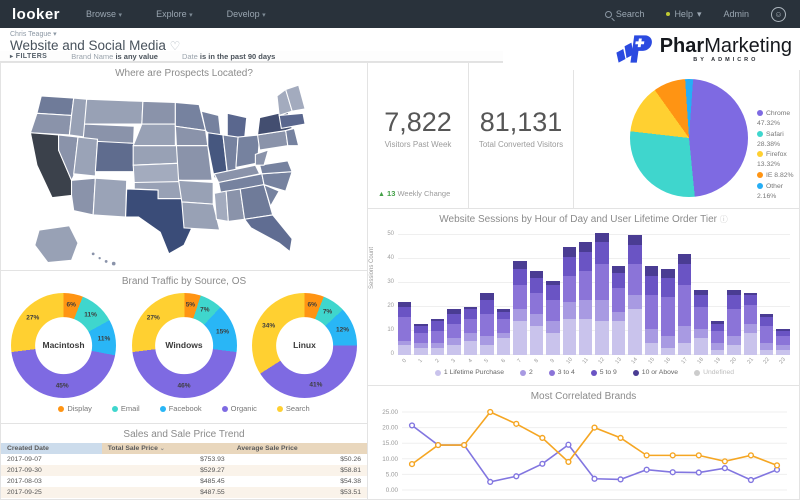 The image size is (800, 500). I want to click on state-LA, so click(201, 216).